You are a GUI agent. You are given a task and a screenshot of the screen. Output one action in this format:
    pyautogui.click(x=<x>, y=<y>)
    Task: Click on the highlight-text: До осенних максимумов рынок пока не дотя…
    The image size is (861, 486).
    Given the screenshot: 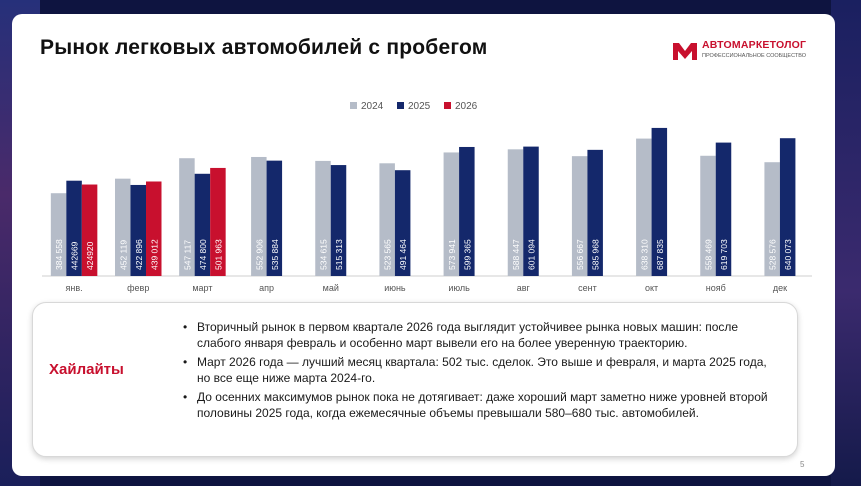 What is the action you would take?
    pyautogui.click(x=482, y=405)
    